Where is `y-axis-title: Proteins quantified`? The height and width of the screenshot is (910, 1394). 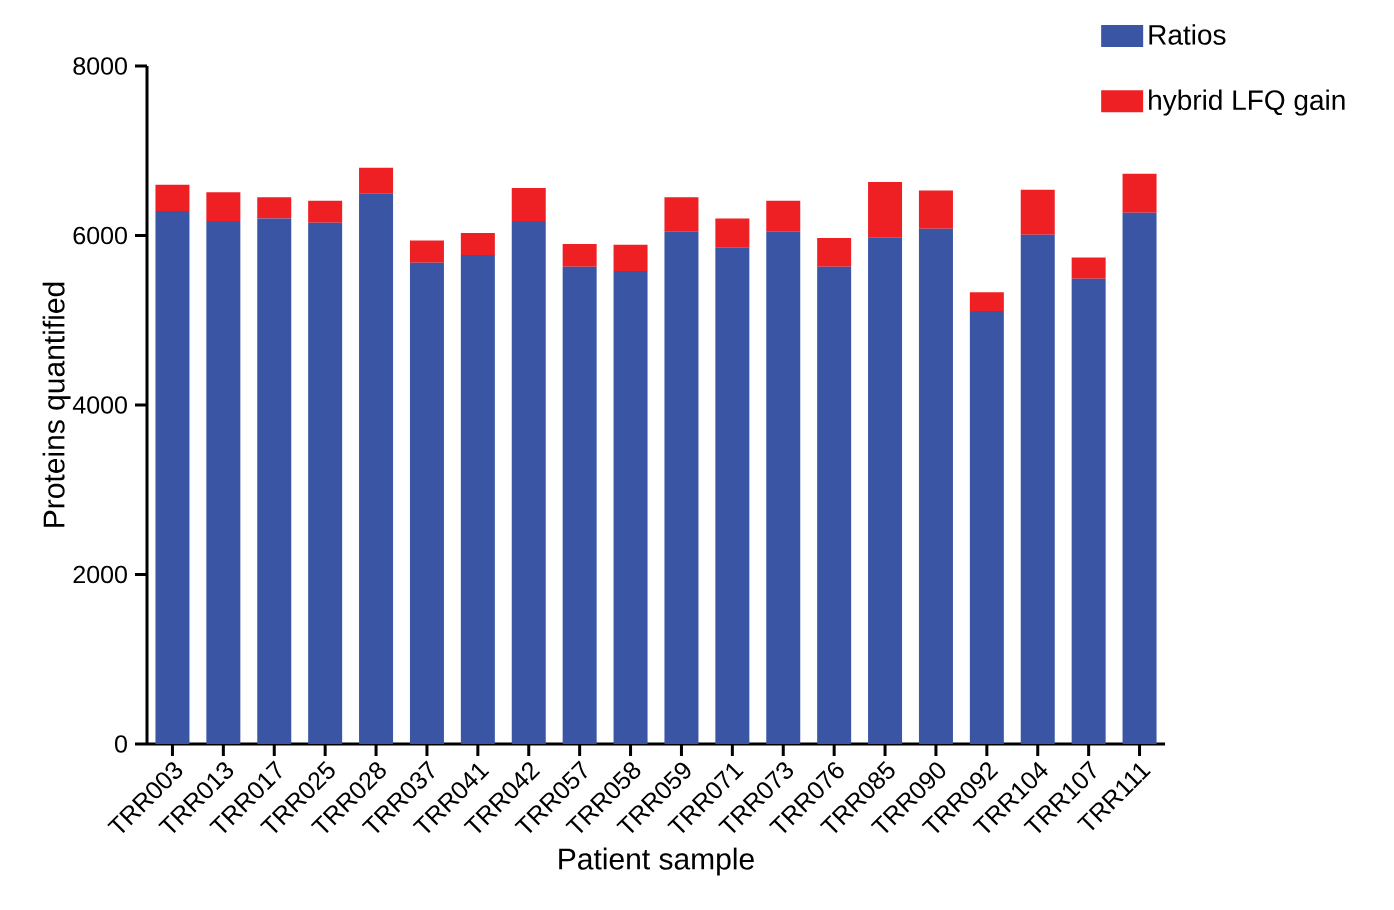 y-axis-title: Proteins quantified is located at coordinates (56, 404).